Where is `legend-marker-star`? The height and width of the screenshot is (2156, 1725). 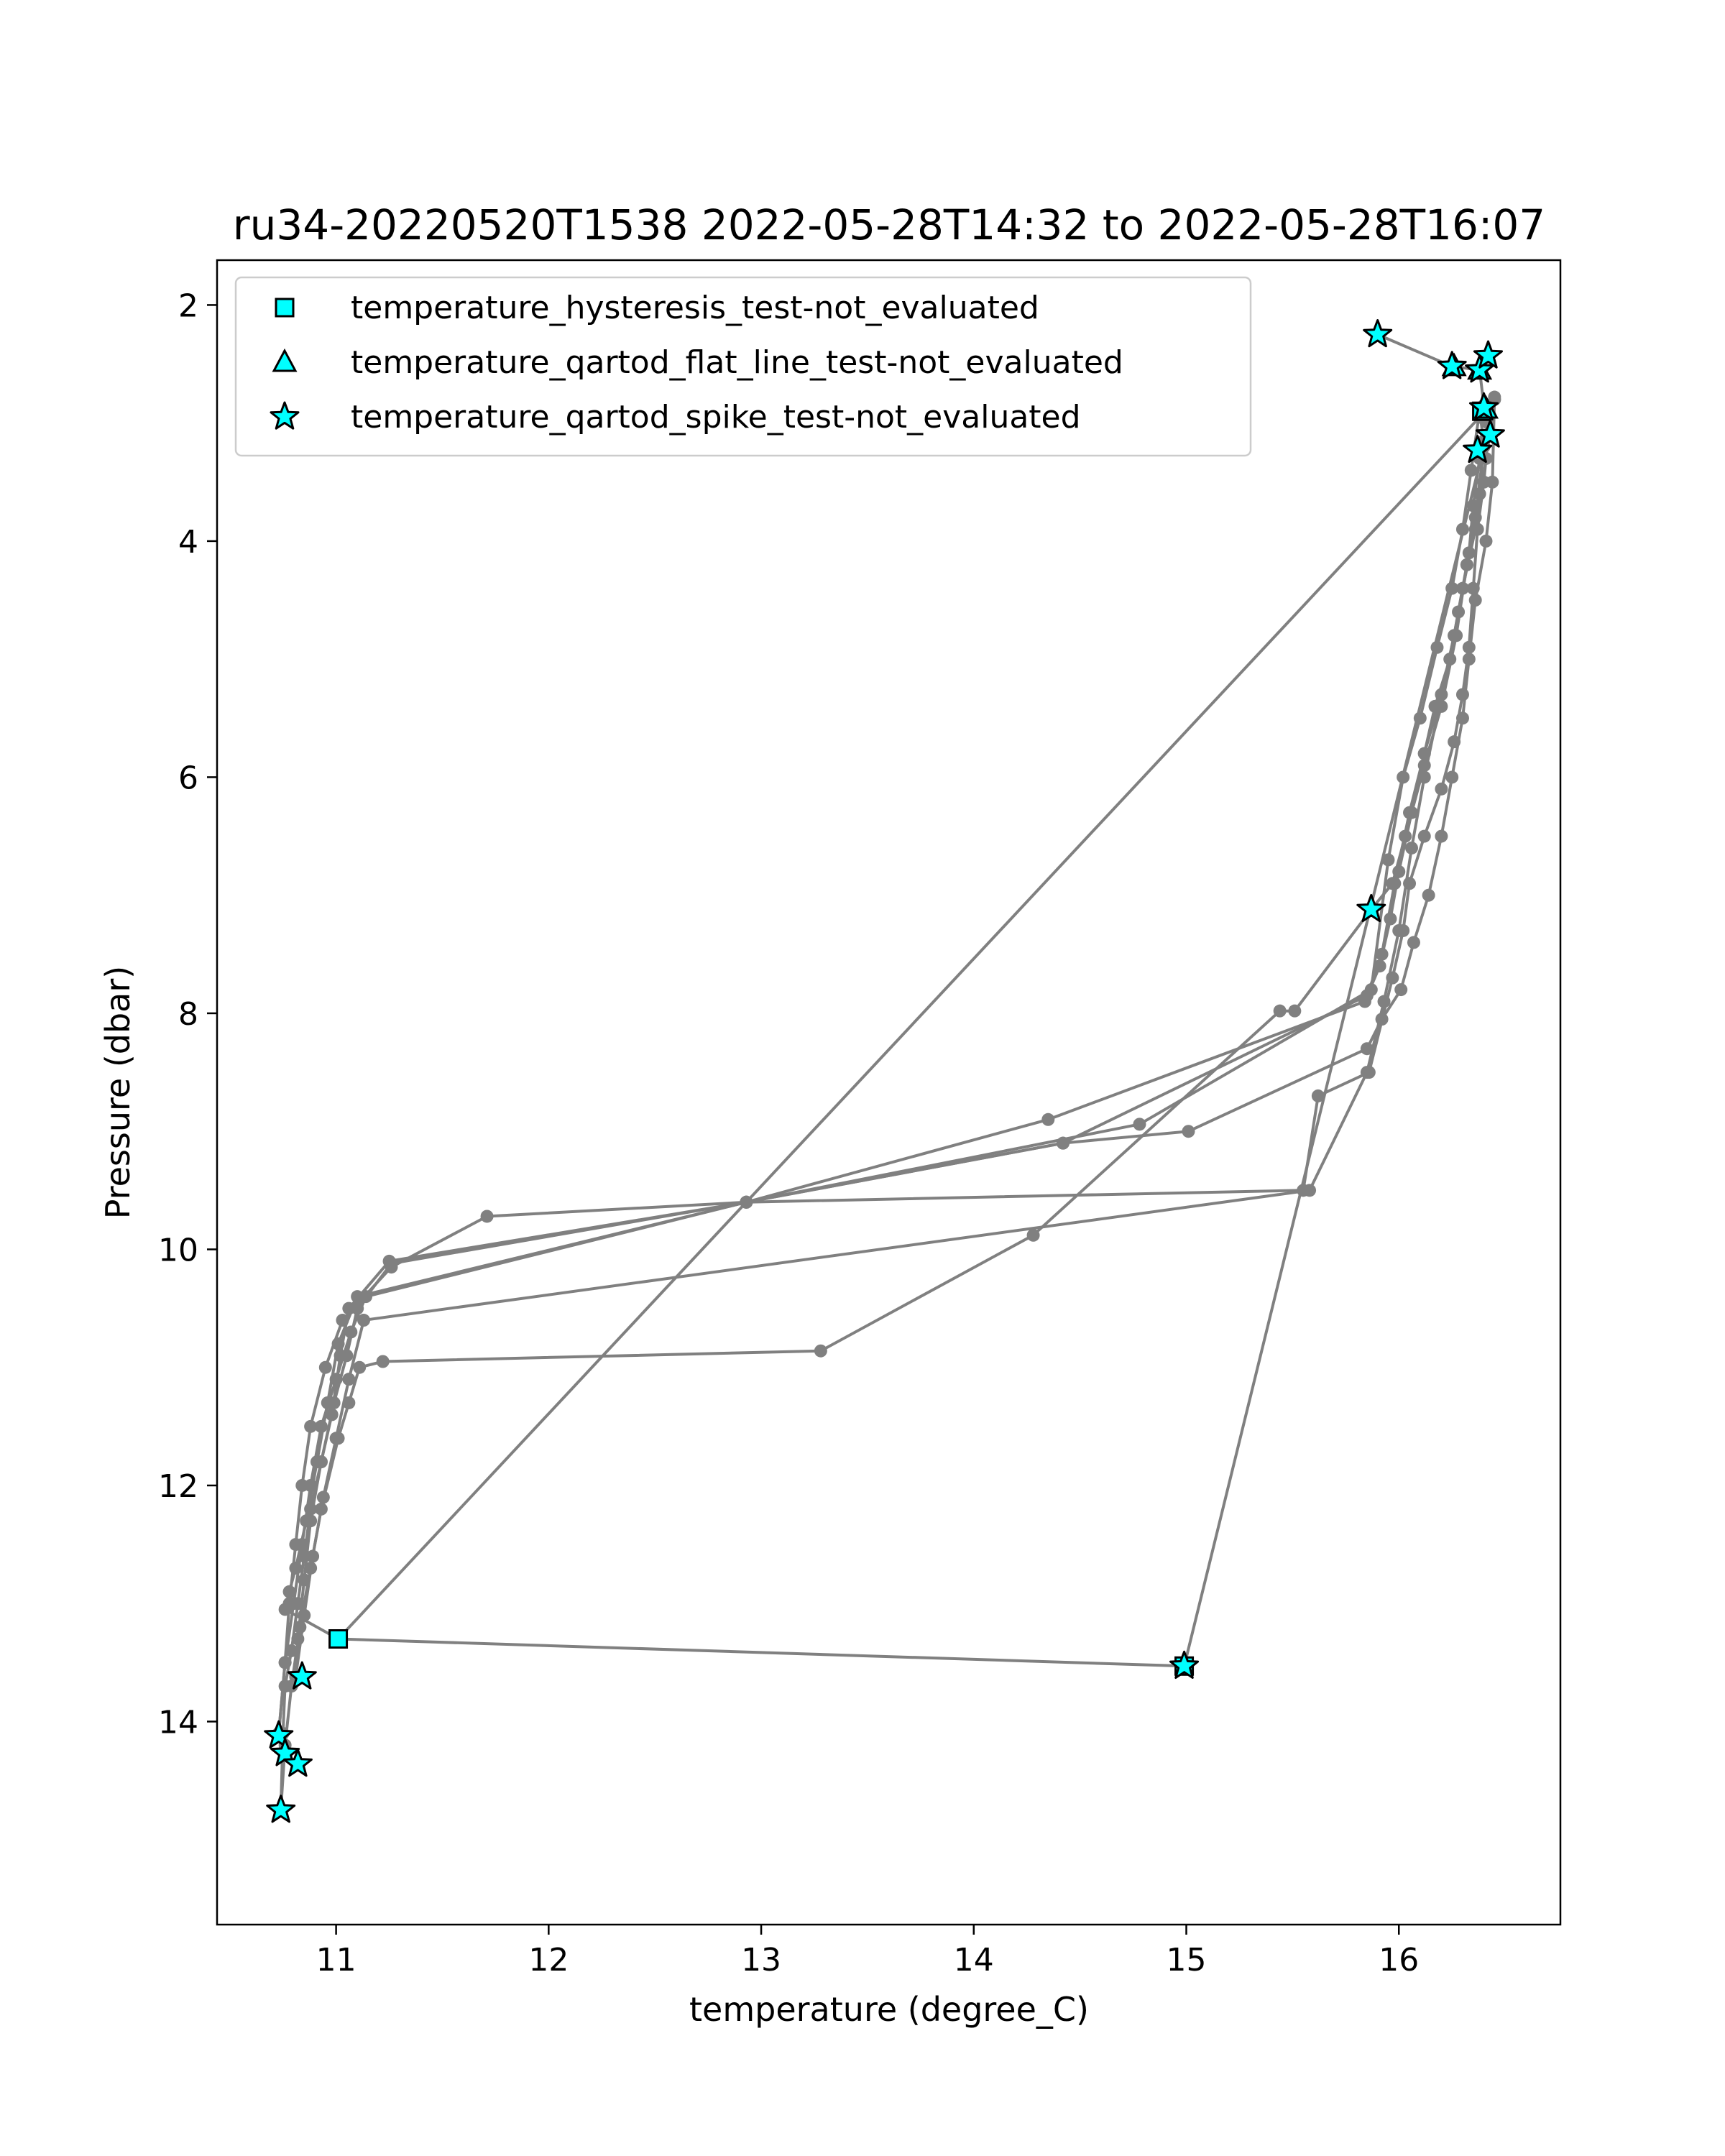
legend-marker-star is located at coordinates (285, 415).